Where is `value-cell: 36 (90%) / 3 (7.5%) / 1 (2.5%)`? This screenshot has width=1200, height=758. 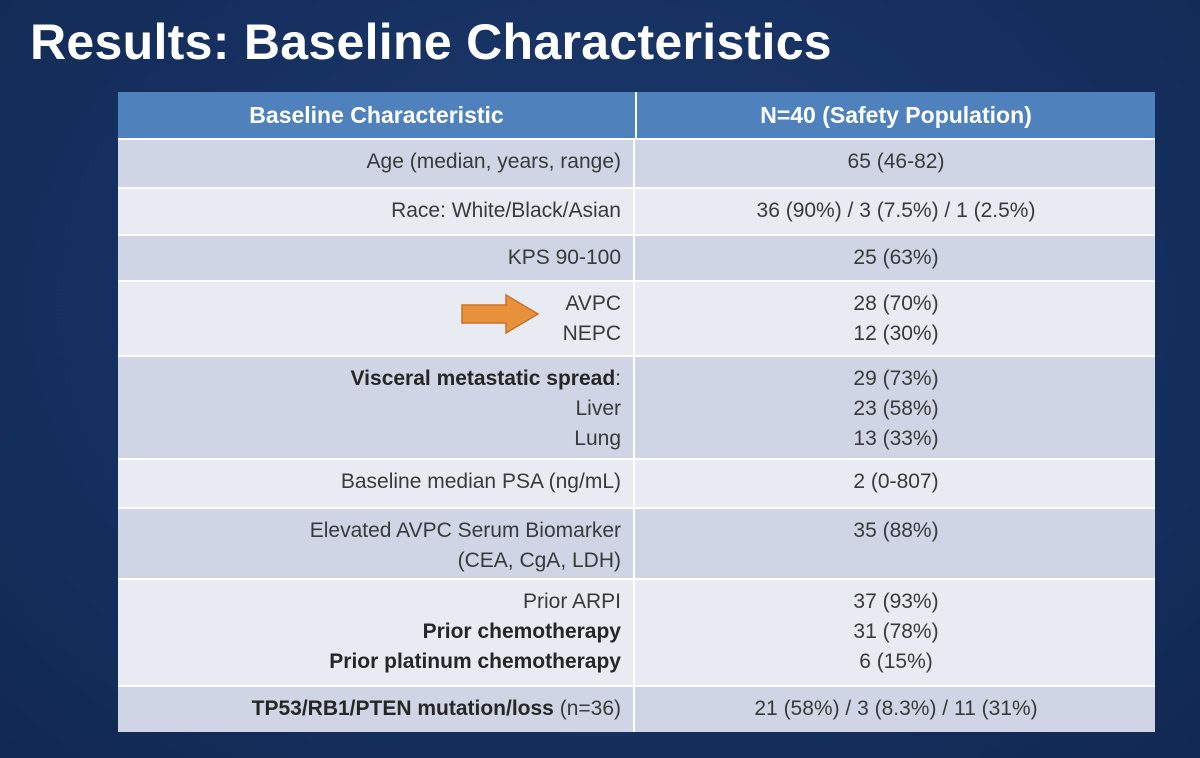 value-cell: 36 (90%) / 3 (7.5%) / 1 (2.5%) is located at coordinates (896, 211).